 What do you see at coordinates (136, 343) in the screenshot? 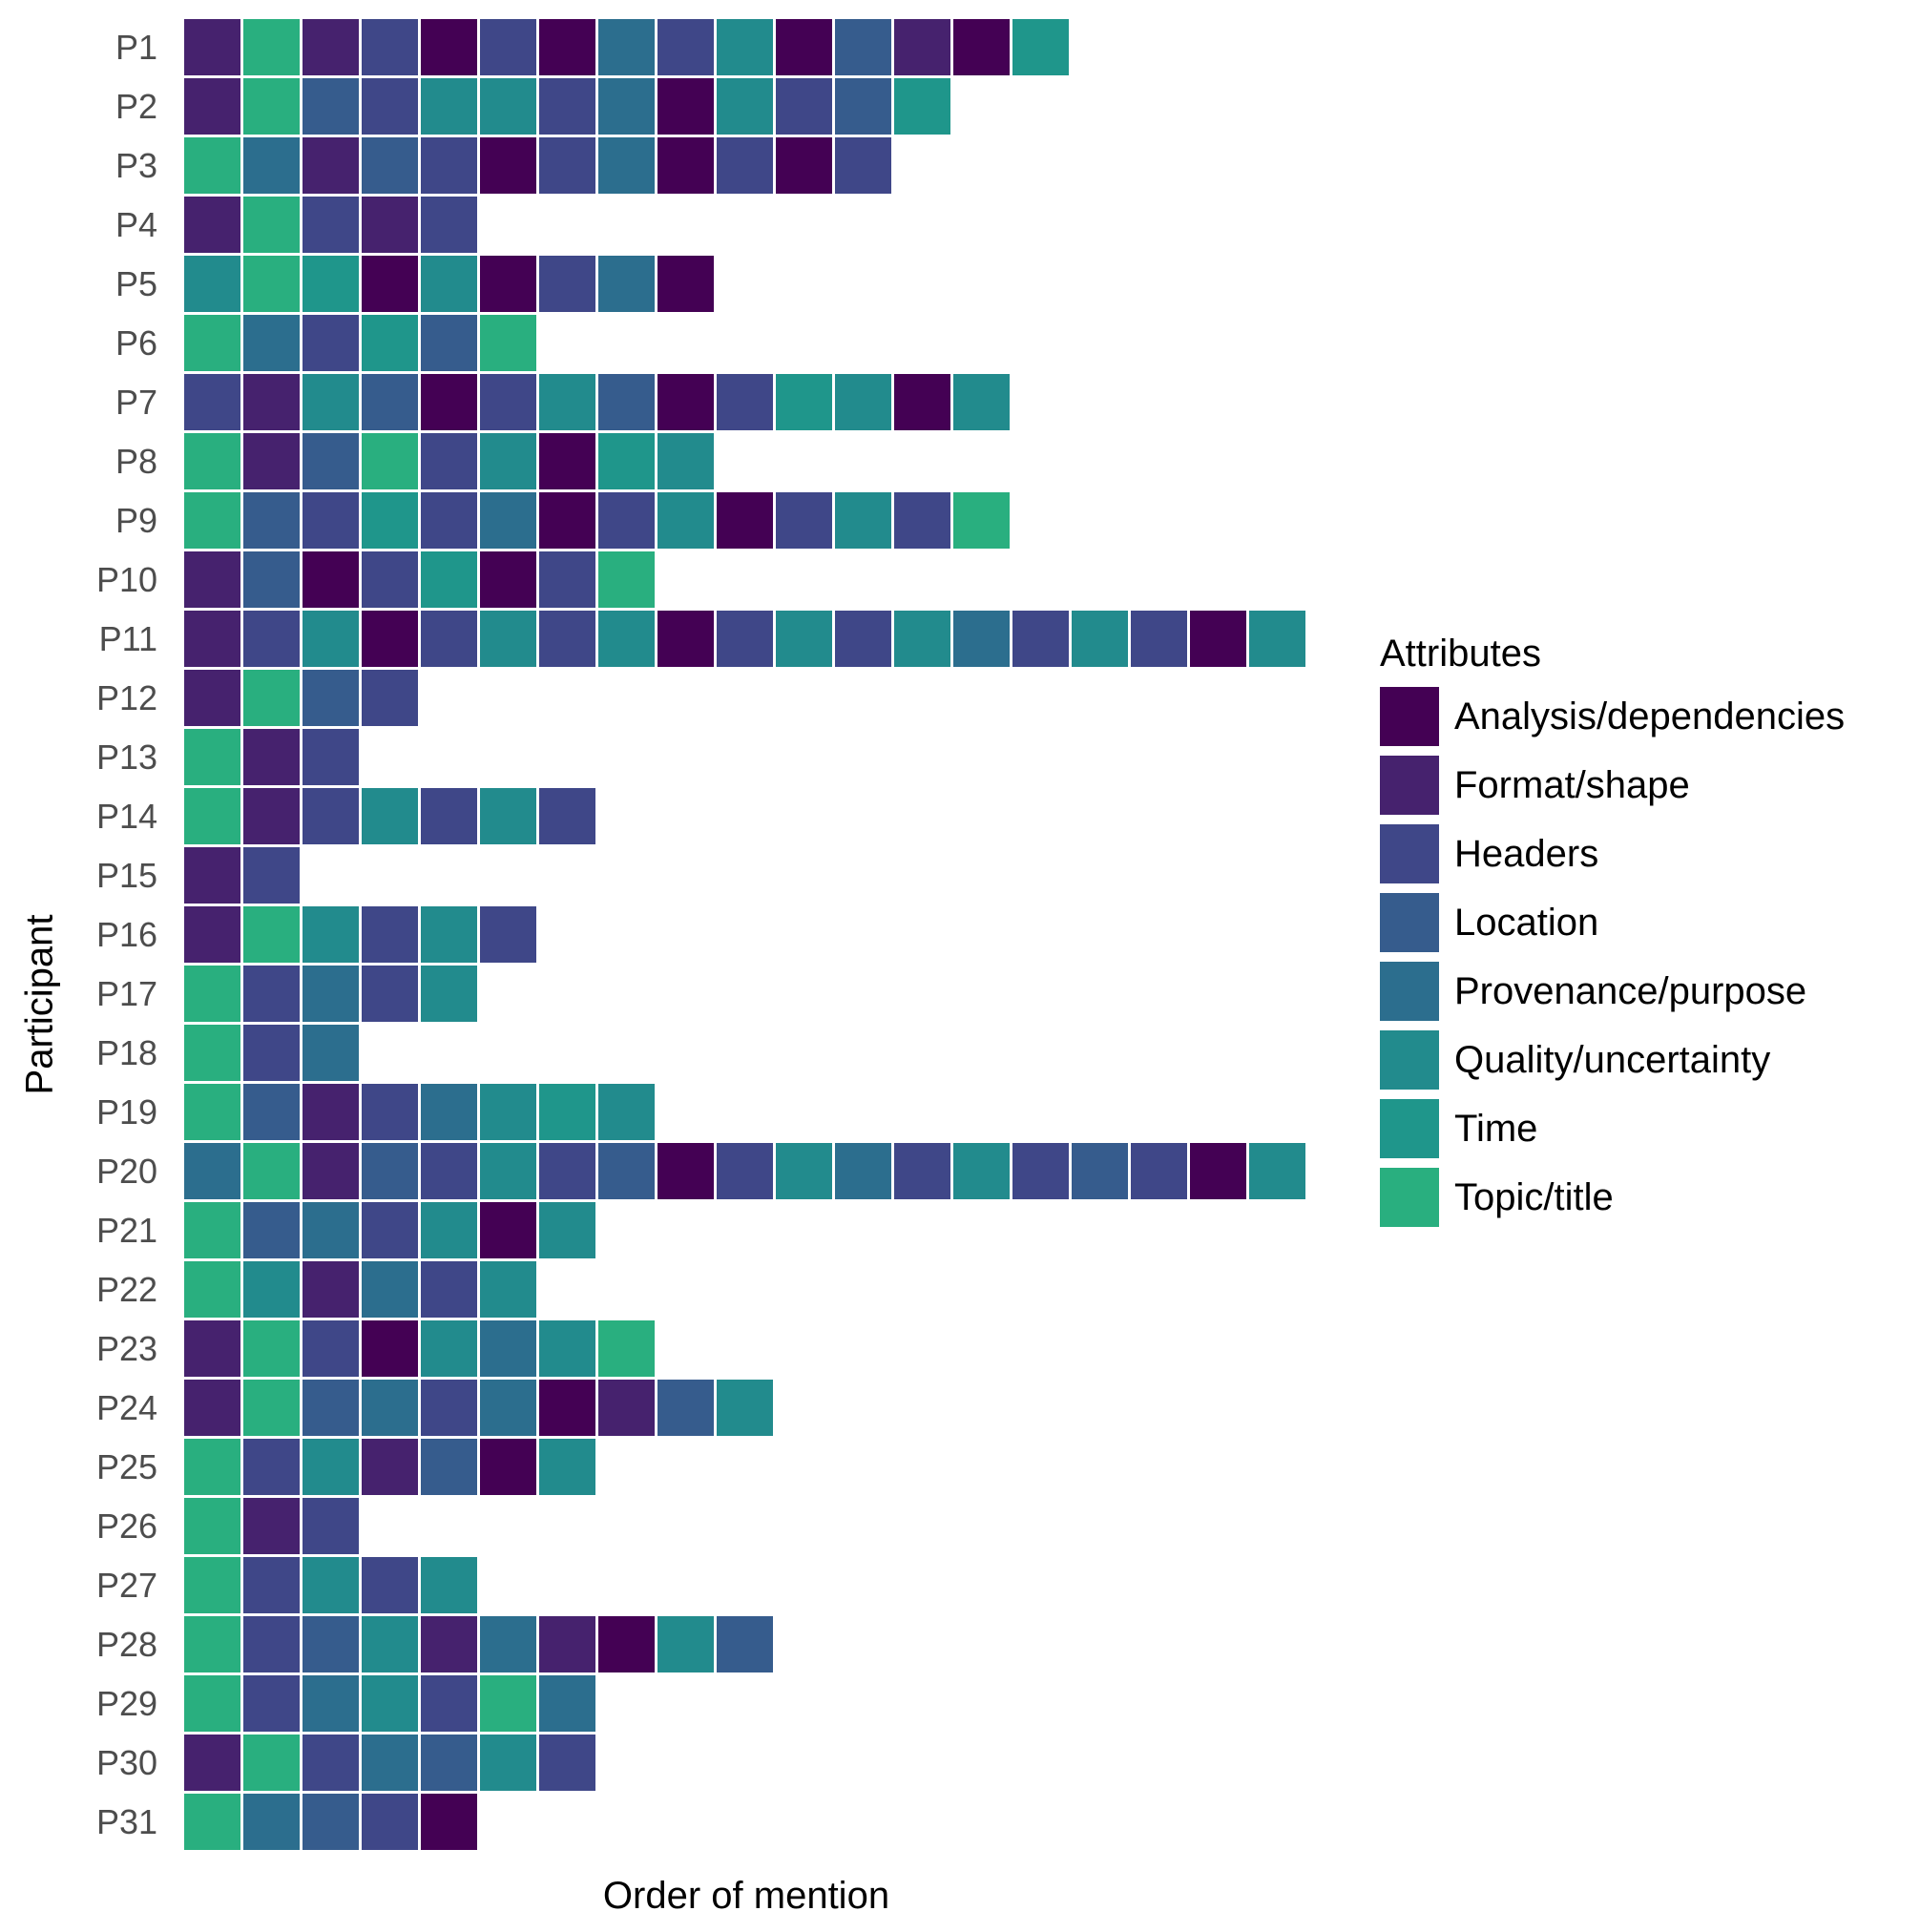
I see `y-tick-label: P6` at bounding box center [136, 343].